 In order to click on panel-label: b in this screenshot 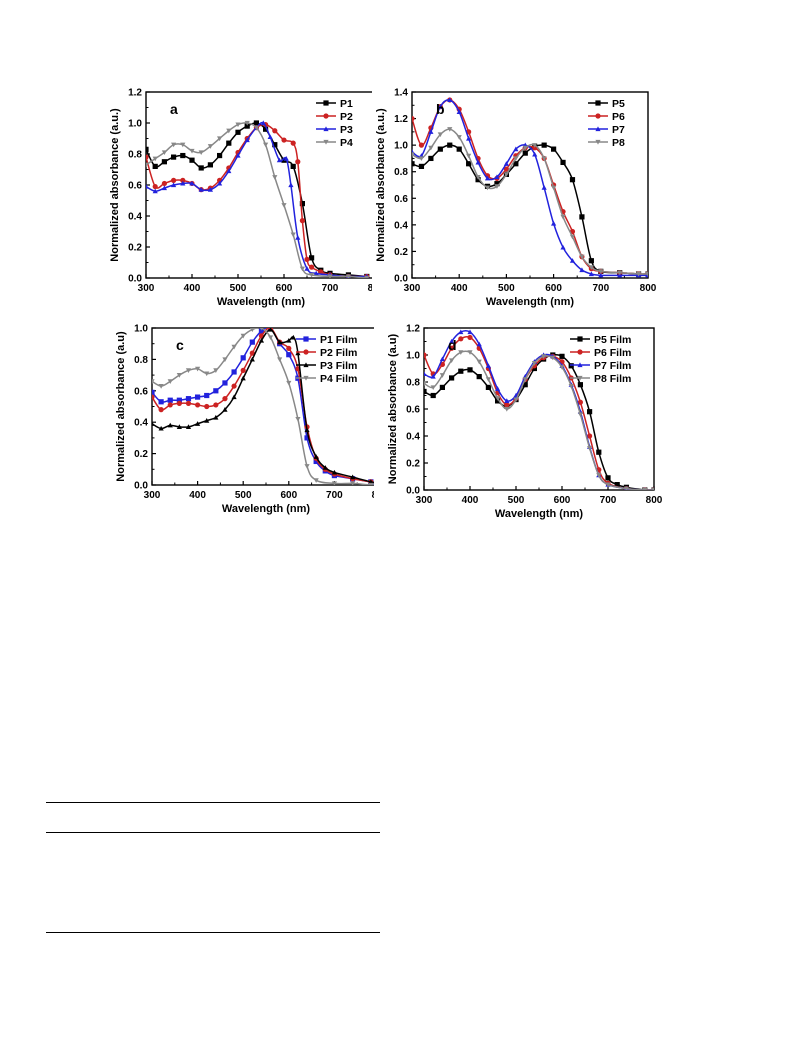, I will do `click(440, 109)`.